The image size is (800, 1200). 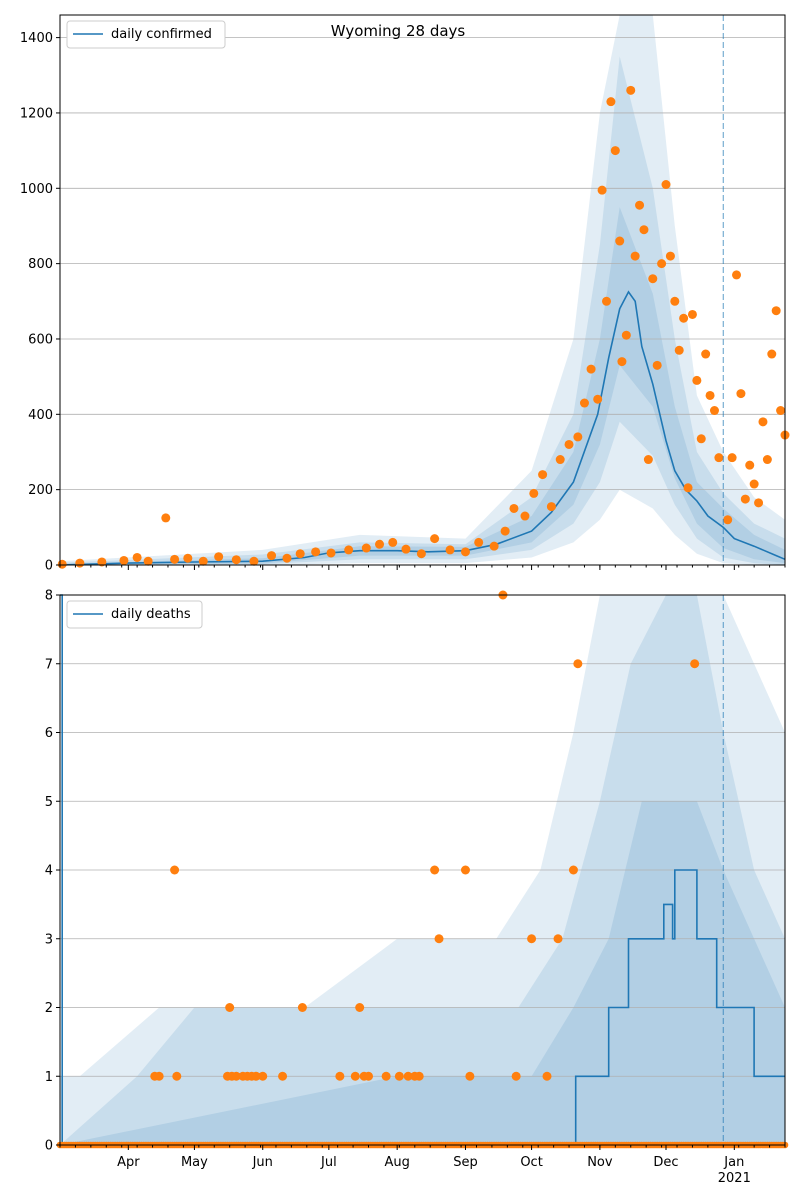 I want to click on legend-box, so click(x=134, y=614).